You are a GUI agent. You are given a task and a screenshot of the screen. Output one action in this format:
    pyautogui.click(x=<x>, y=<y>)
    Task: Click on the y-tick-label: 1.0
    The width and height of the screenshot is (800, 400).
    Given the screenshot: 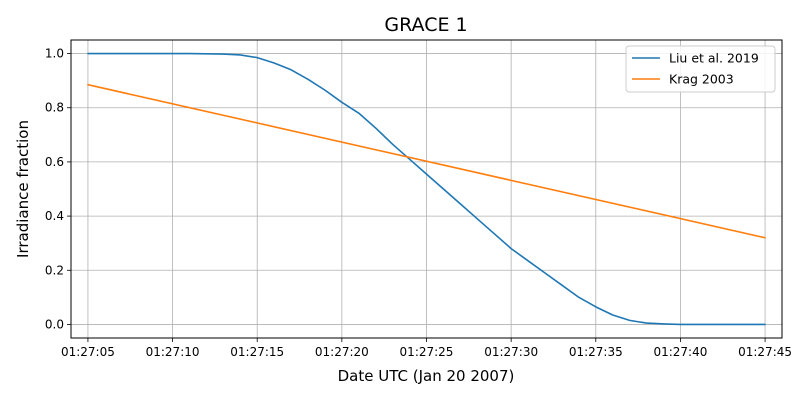 What is the action you would take?
    pyautogui.click(x=54, y=54)
    